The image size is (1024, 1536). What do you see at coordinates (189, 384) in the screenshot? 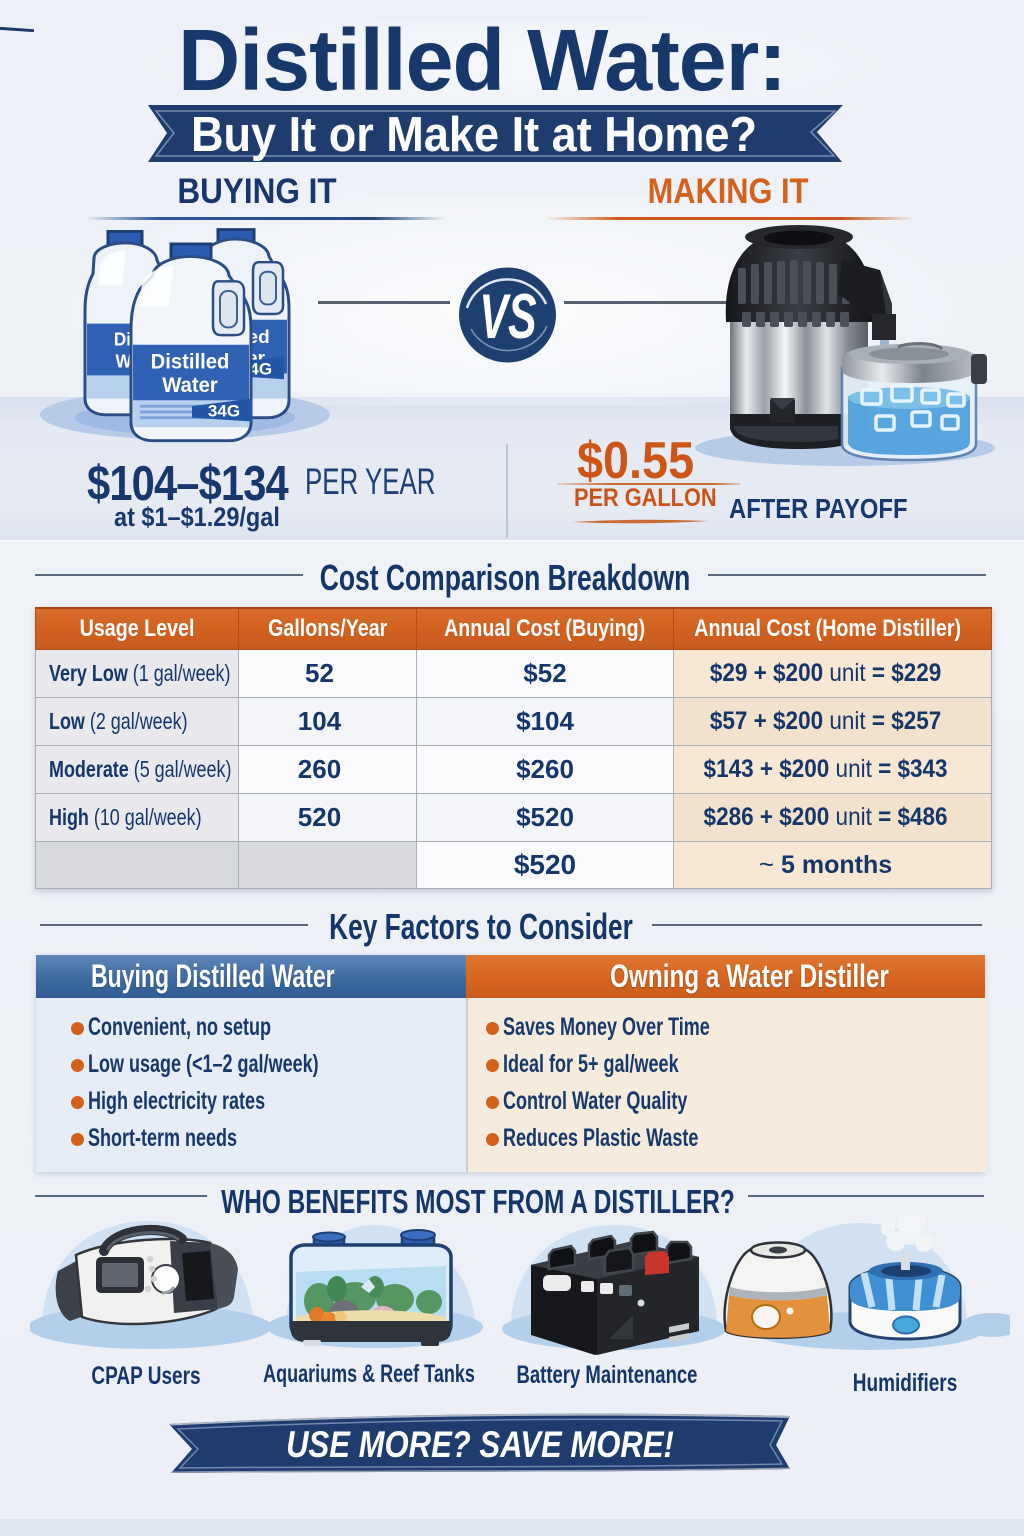
I see `svg-text: Water` at bounding box center [189, 384].